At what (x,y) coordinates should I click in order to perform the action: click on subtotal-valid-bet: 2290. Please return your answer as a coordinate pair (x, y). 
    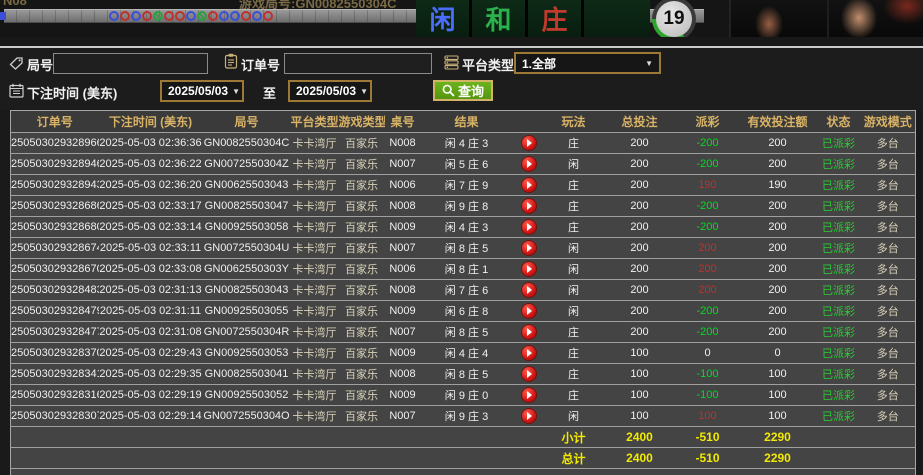
    Looking at the image, I should click on (777, 437).